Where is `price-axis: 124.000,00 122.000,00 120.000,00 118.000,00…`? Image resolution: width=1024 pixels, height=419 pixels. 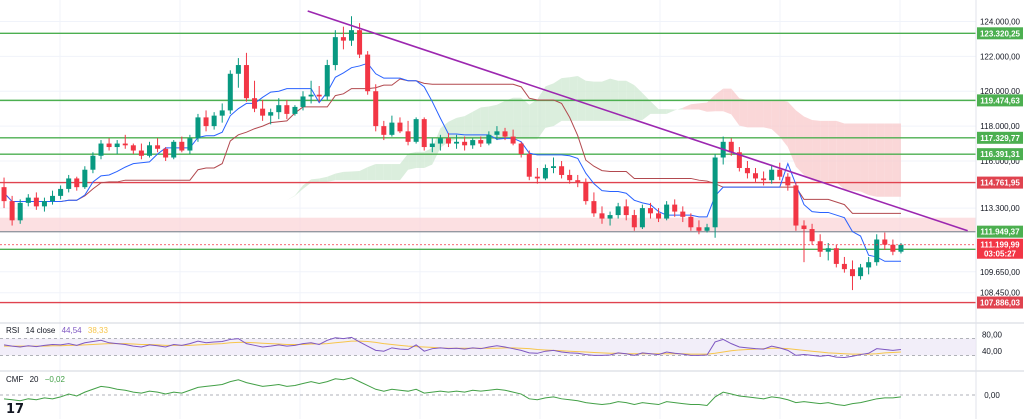 price-axis: 124.000,00 122.000,00 120.000,00 118.000,00… is located at coordinates (1000, 157).